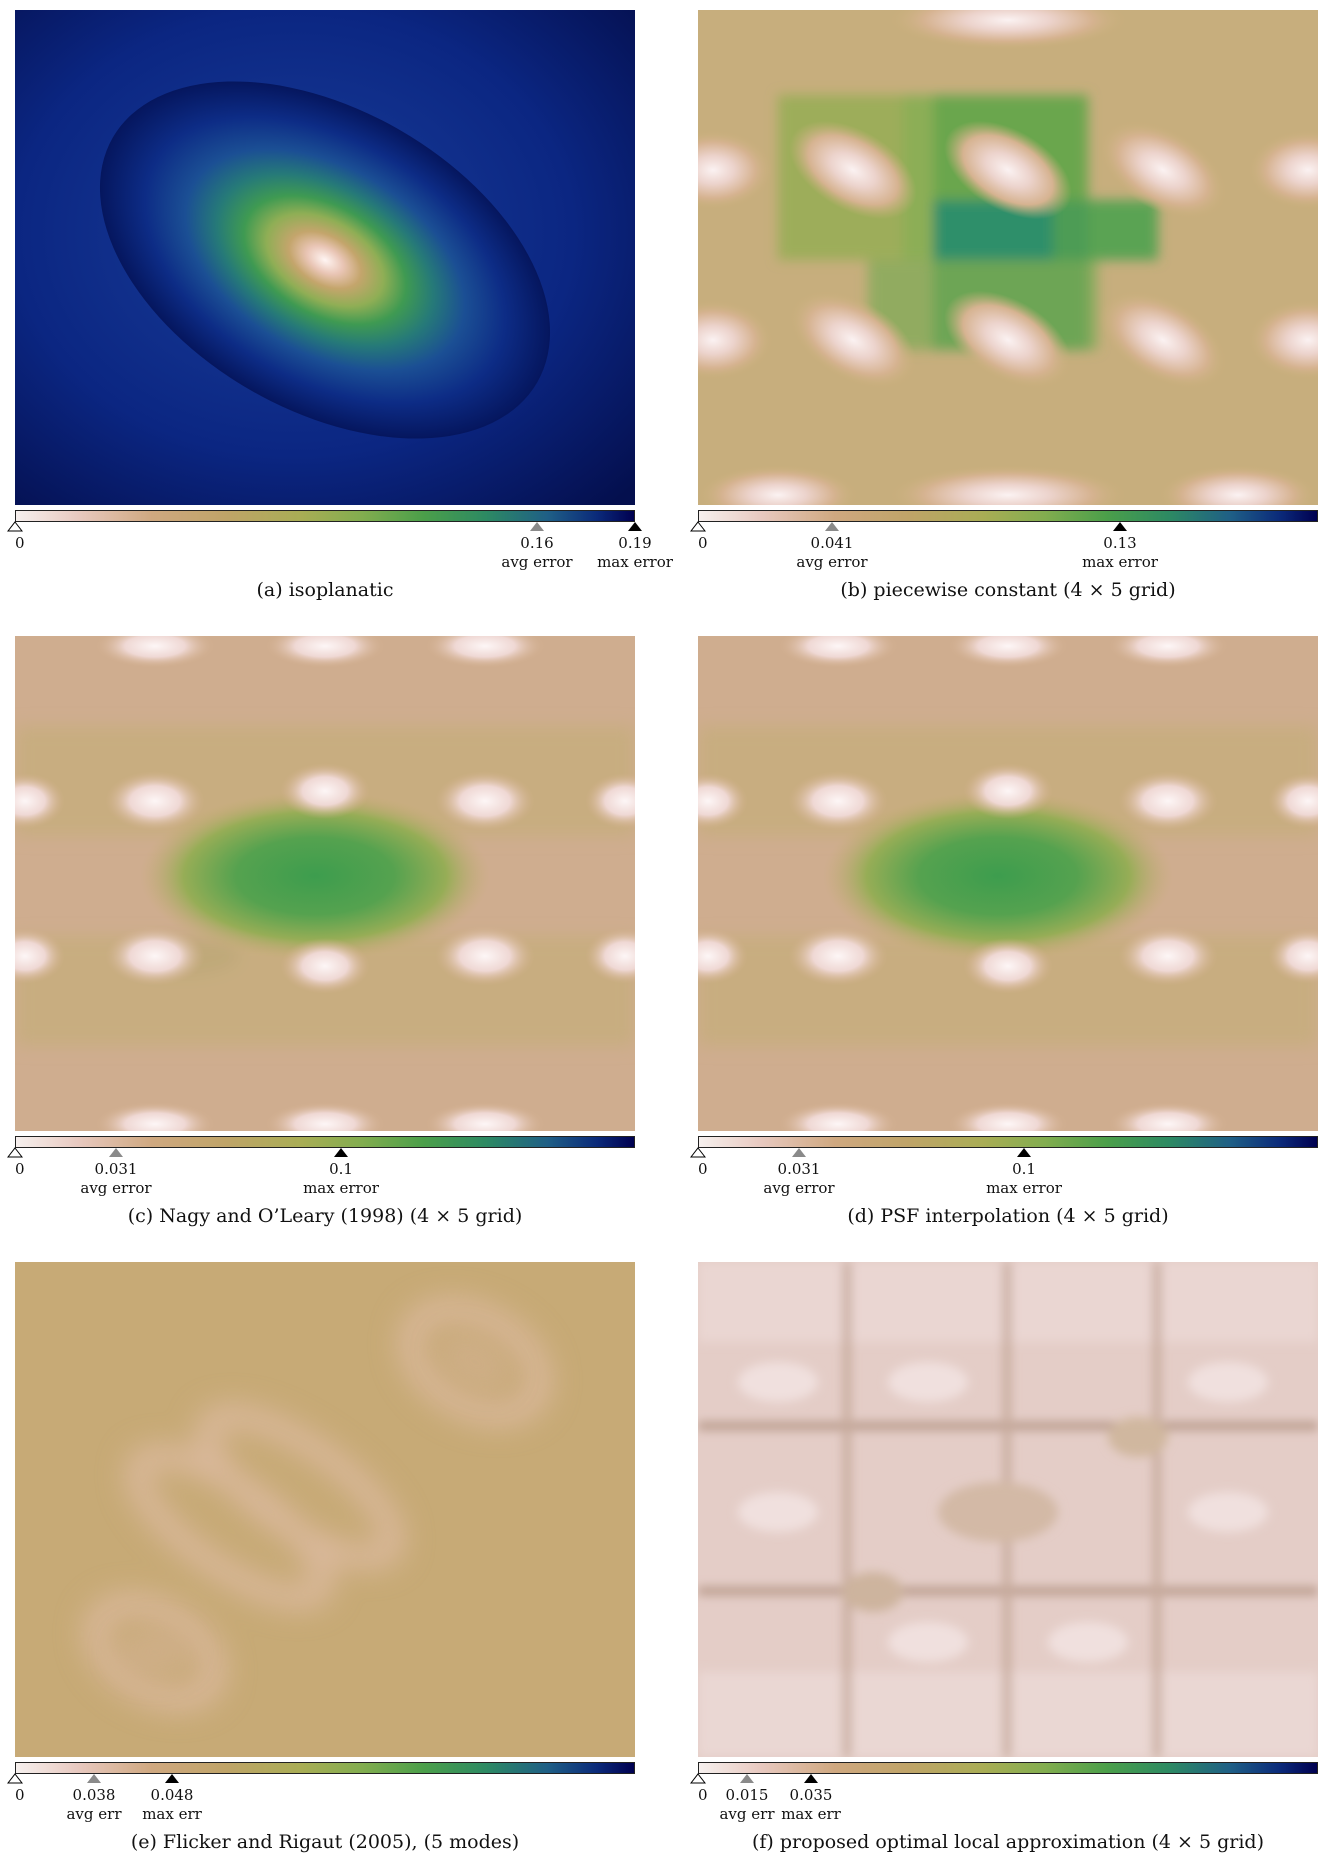  I want to click on panel-caption: (b) piecewise constant (4 × 5 grid), so click(1008, 590).